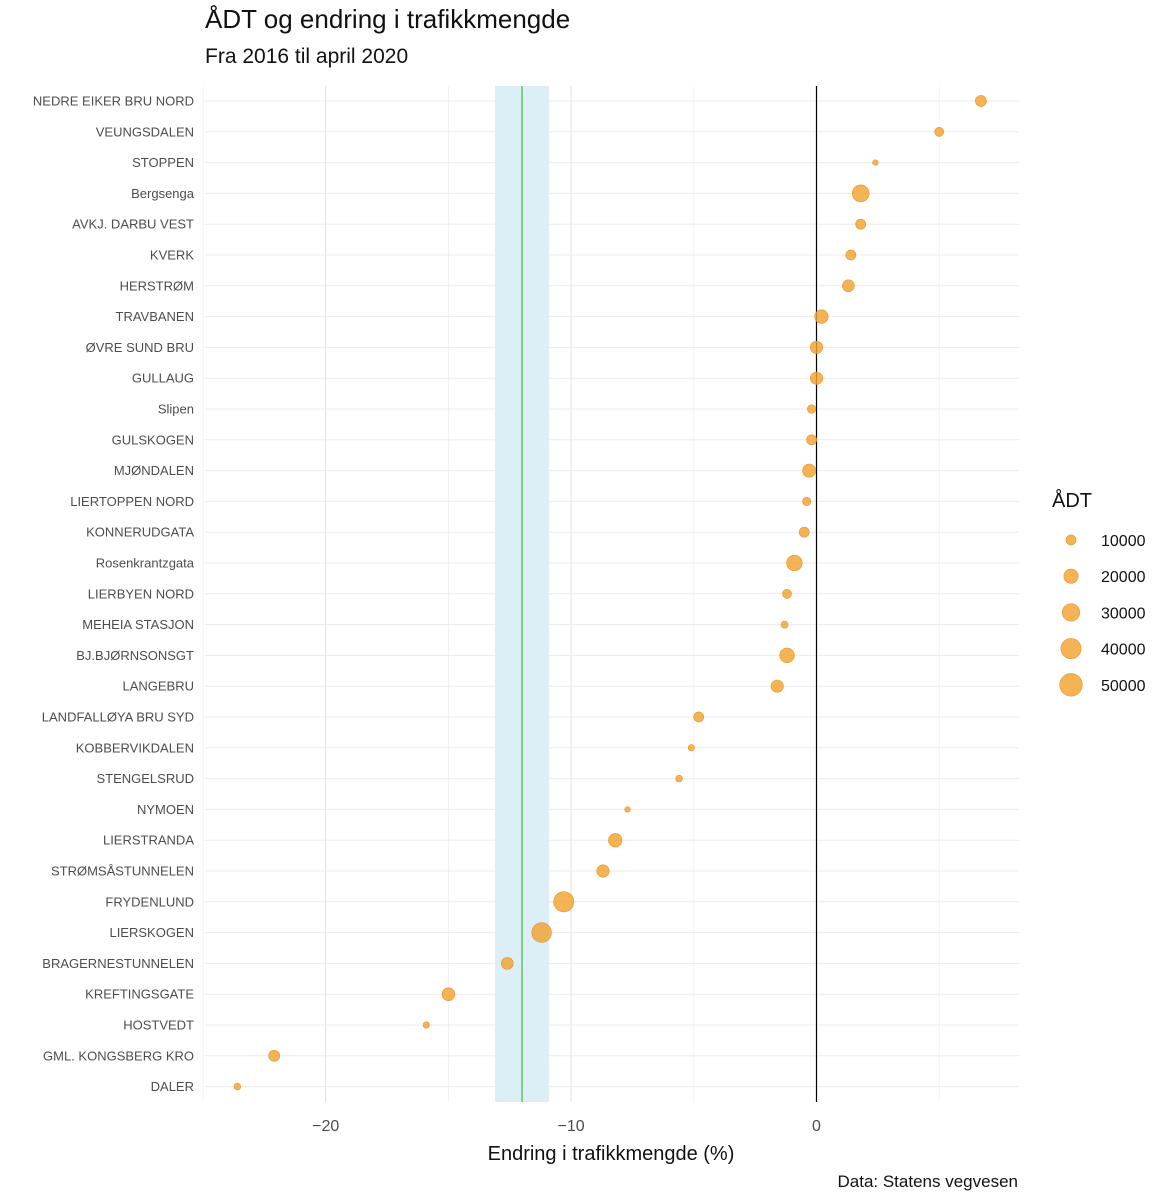 This screenshot has height=1196, width=1165. I want to click on y-tick-label: KVERK, so click(172, 255).